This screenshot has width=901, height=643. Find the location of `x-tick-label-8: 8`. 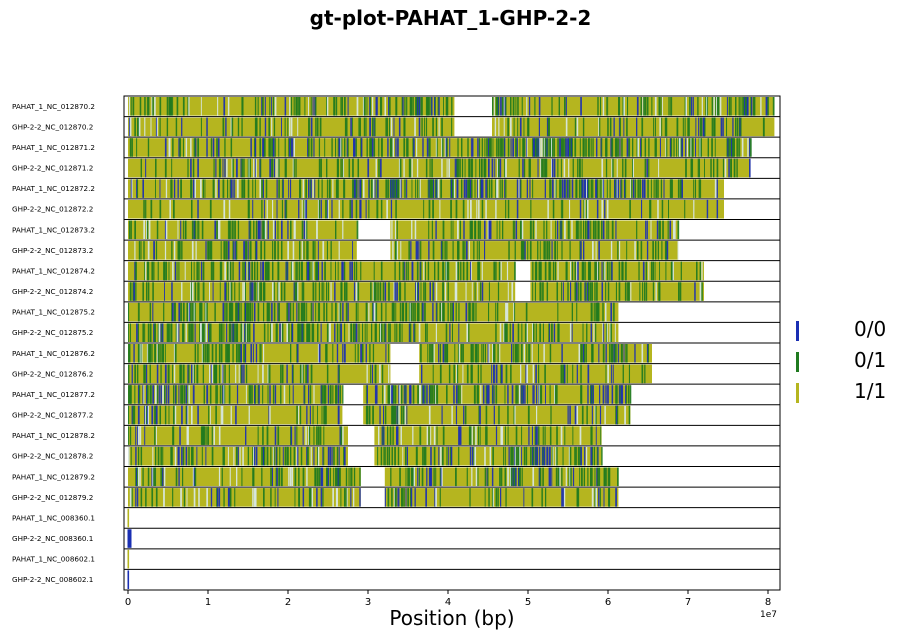

x-tick-label-8: 8 is located at coordinates (768, 602).